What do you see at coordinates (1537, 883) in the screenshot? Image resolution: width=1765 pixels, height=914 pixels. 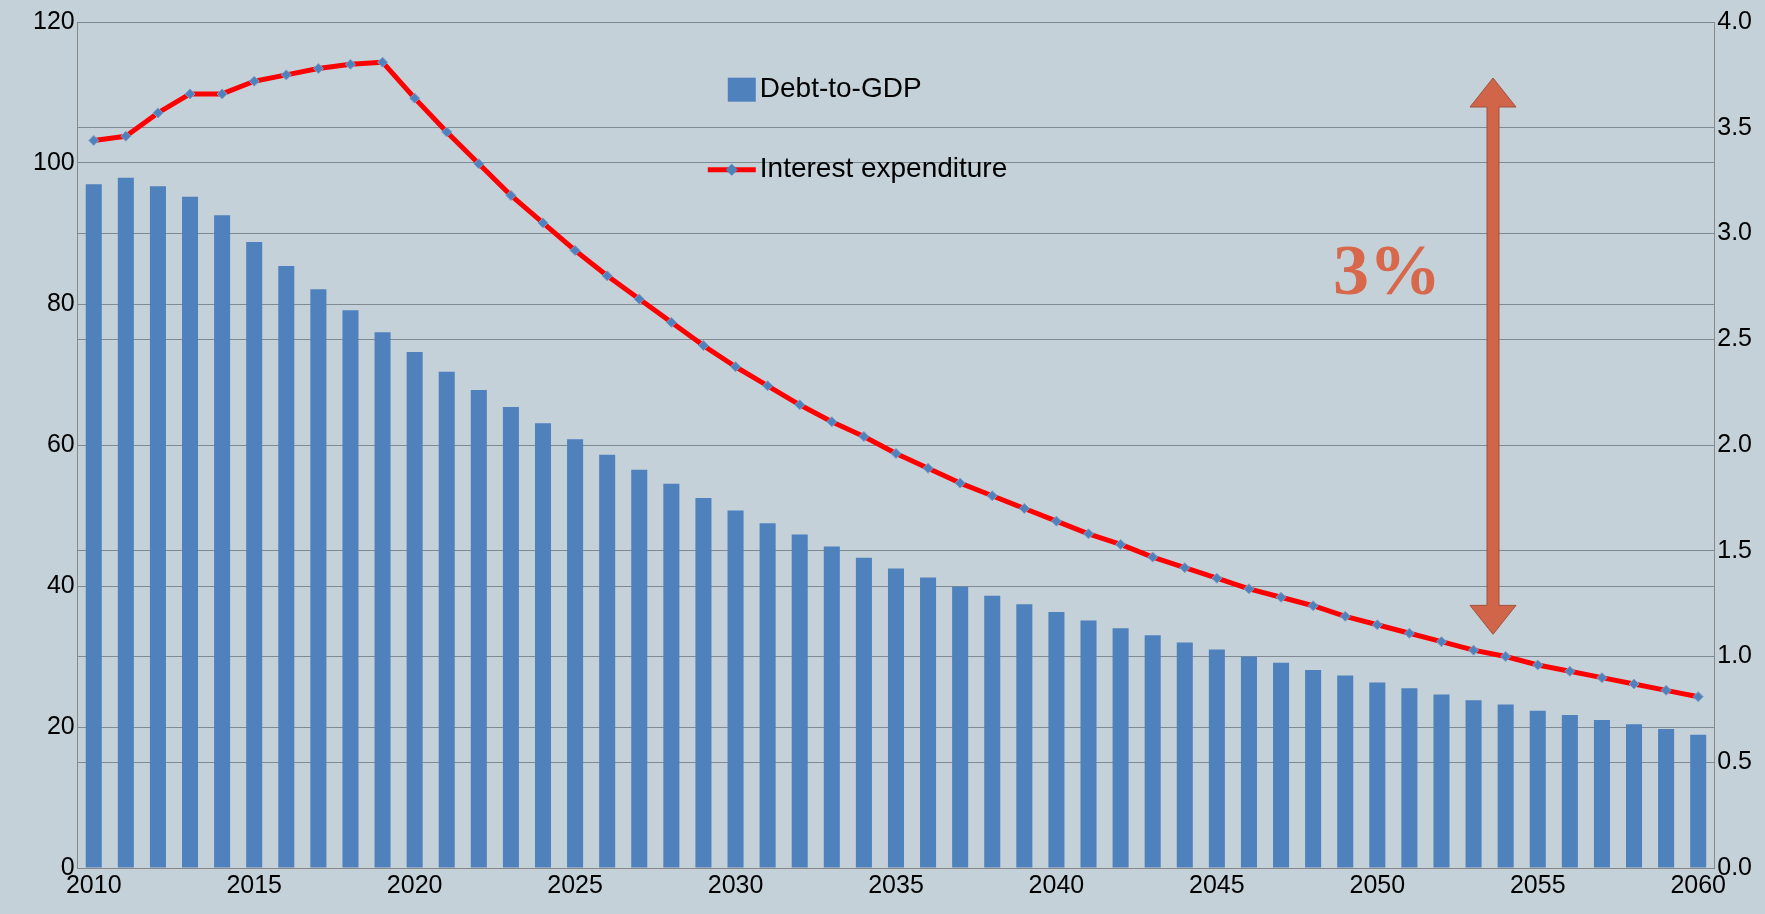 I see `x-tick-label: 2055` at bounding box center [1537, 883].